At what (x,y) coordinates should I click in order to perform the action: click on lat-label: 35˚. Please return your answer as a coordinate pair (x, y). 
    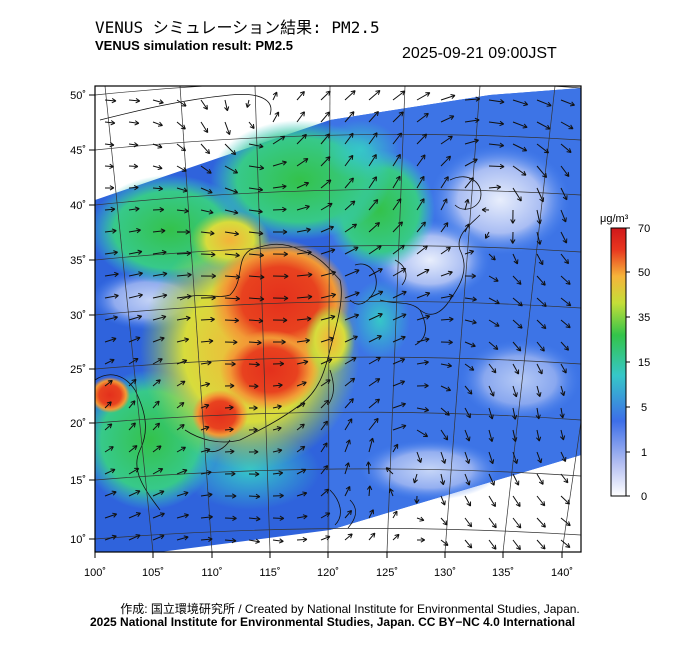
    Looking at the image, I should click on (78, 261).